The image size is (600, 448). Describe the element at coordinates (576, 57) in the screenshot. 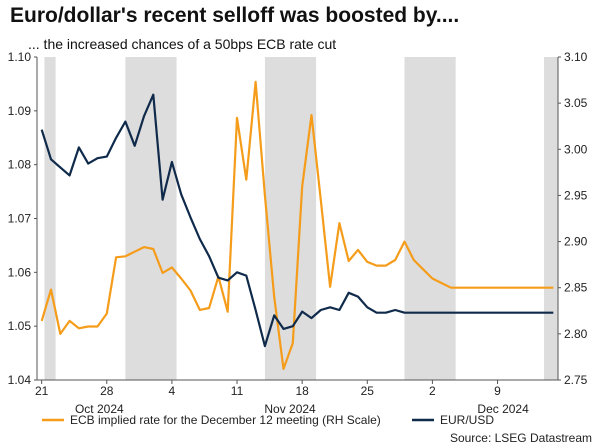

I see `y-right-tick-label: 3.10` at that location.